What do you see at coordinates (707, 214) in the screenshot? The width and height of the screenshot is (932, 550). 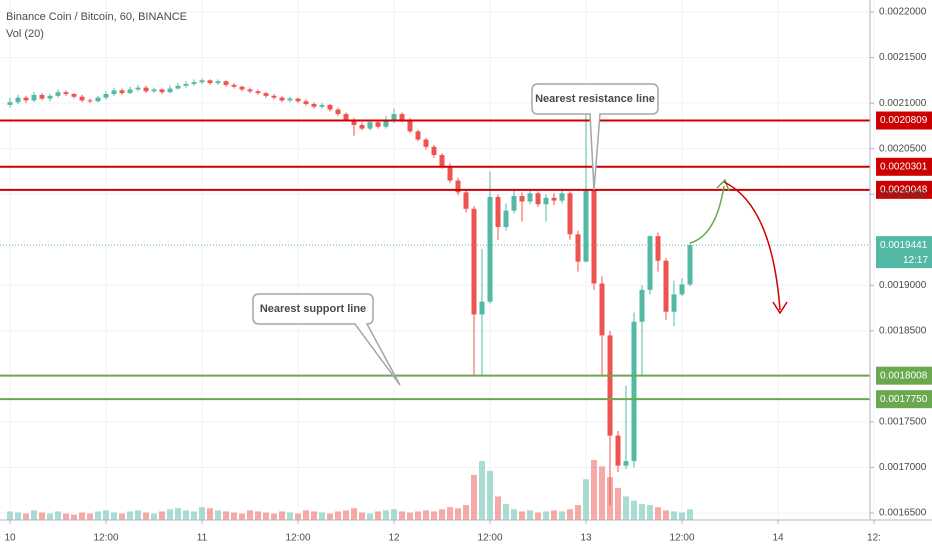 I see `forecast-arrow-up` at bounding box center [707, 214].